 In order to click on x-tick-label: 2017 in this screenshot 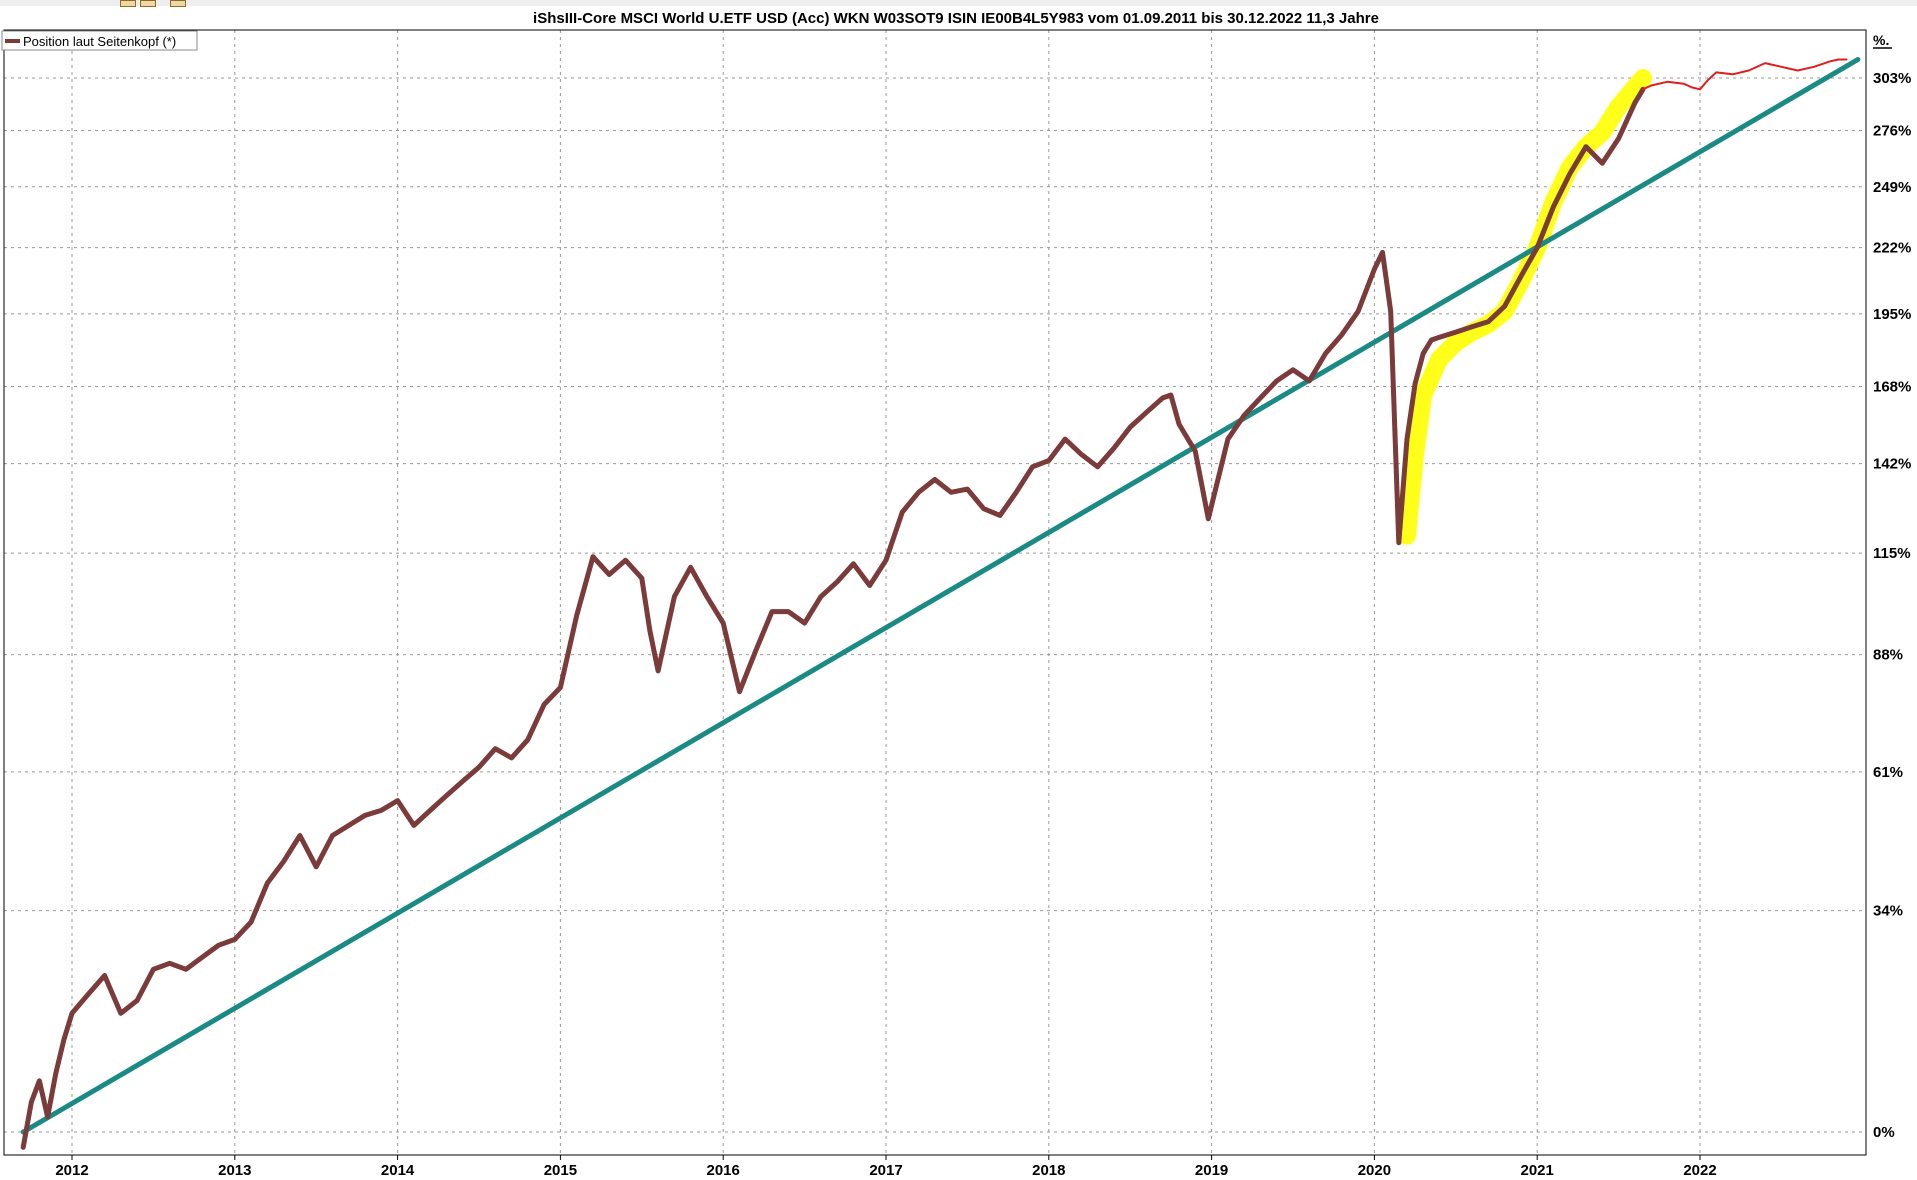, I will do `click(885, 1170)`.